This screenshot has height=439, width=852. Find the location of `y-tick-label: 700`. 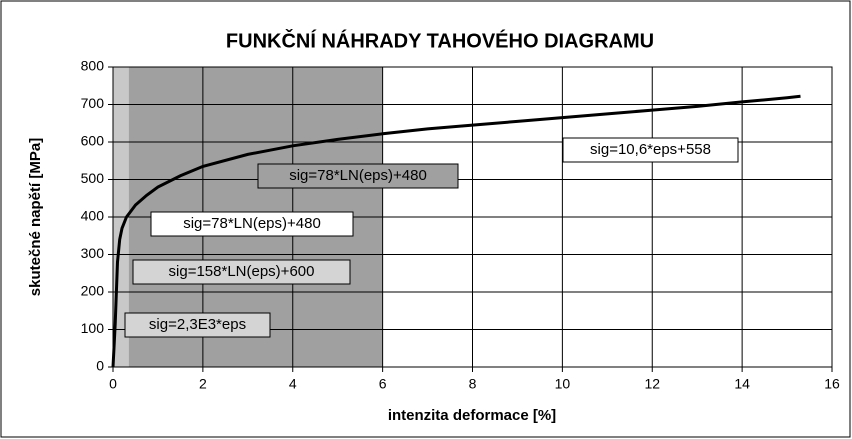

y-tick-label: 700 is located at coordinates (93, 103).